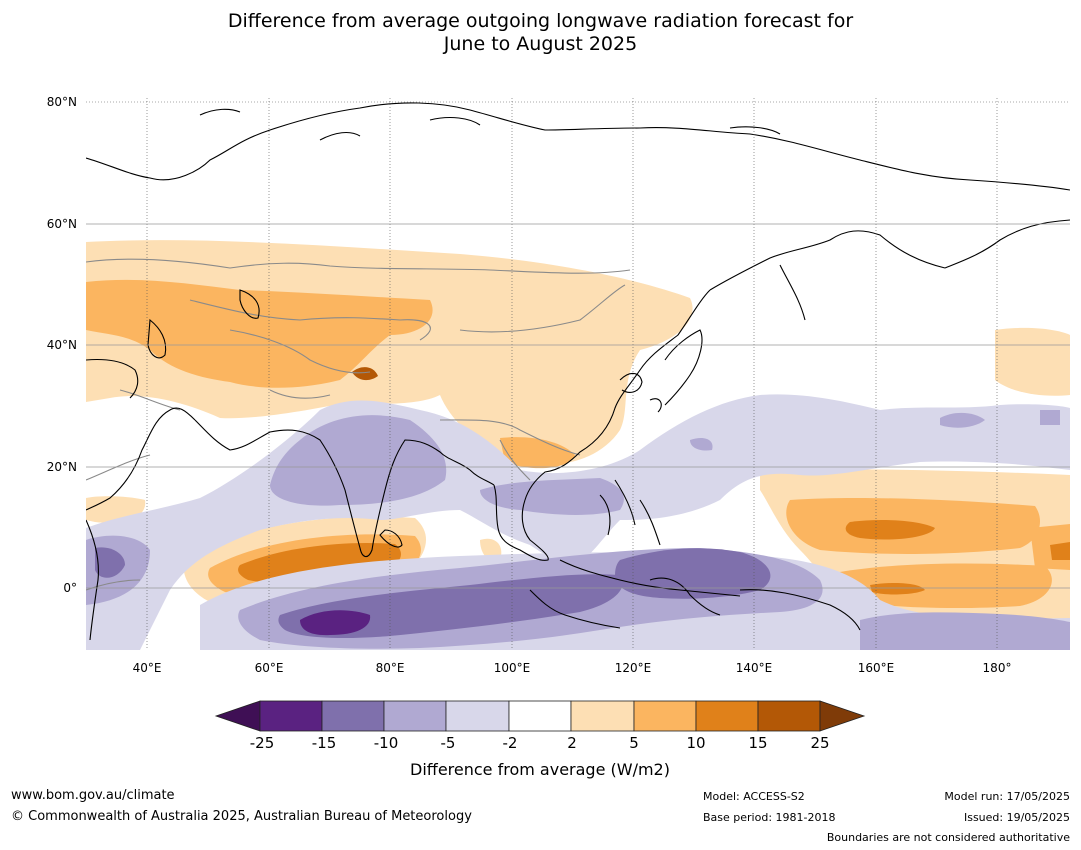  I want to click on lon-tick-label: 80°E, so click(390, 668).